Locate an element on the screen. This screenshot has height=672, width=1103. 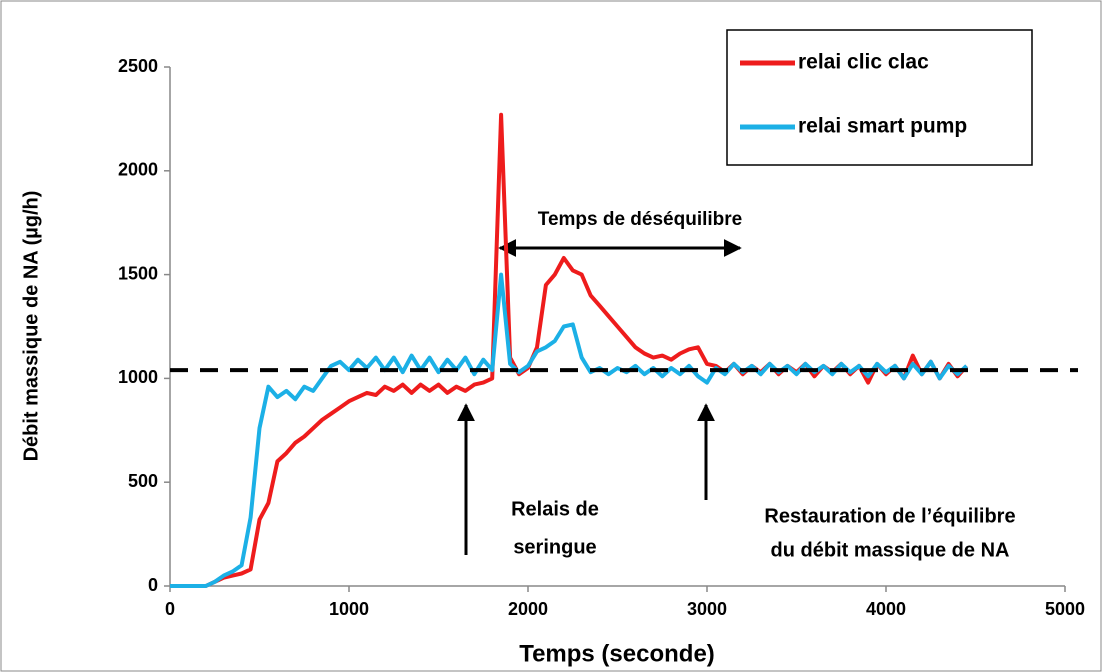
y-tick-label: 500 is located at coordinates (143, 481).